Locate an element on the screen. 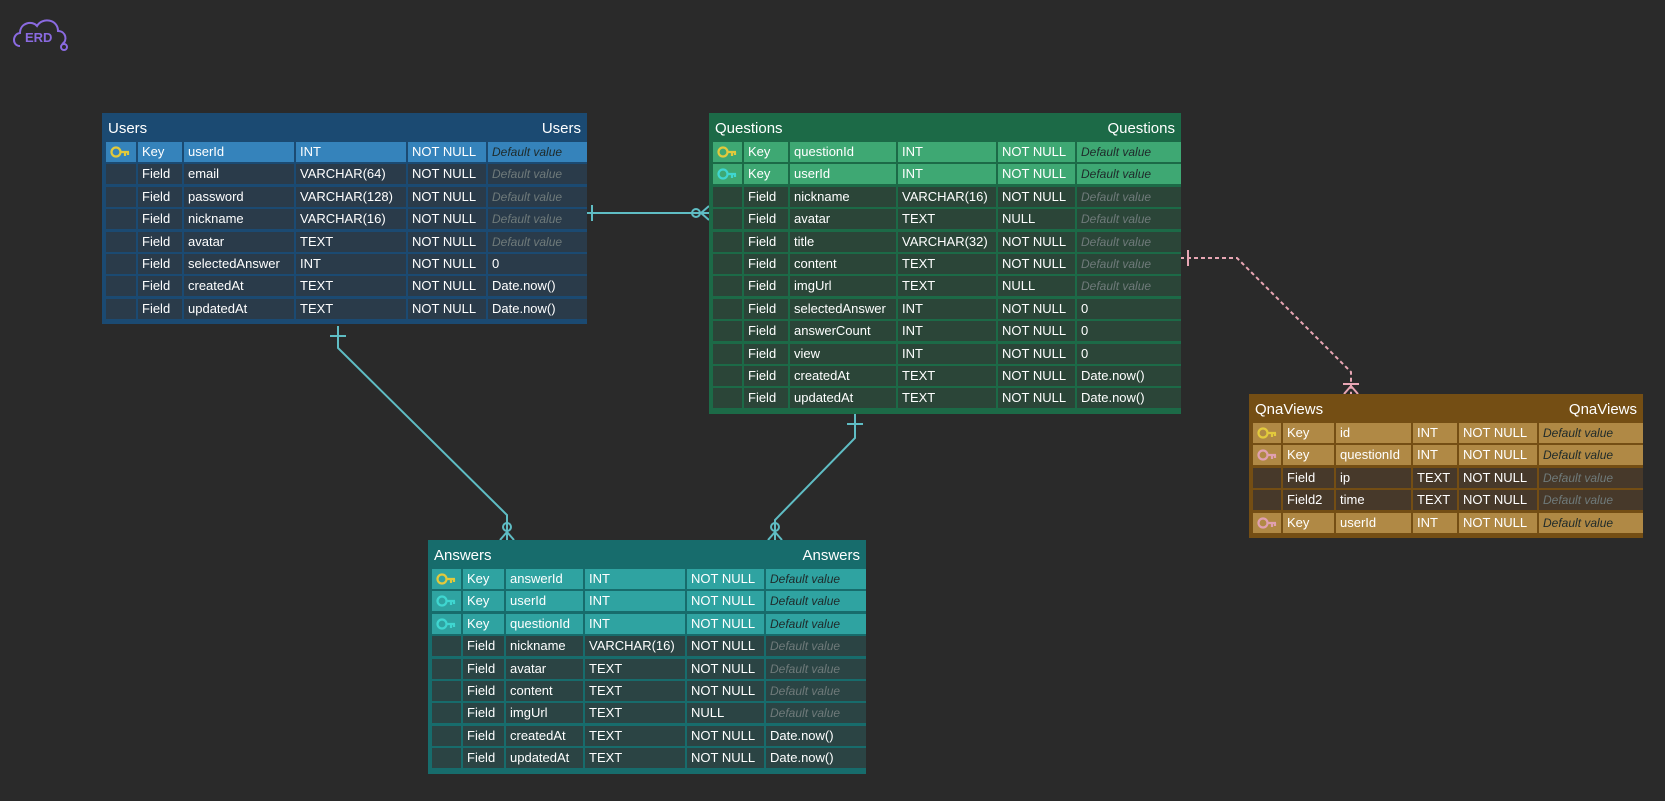 The height and width of the screenshot is (801, 1665). relation-users-answers is located at coordinates (422, 433).